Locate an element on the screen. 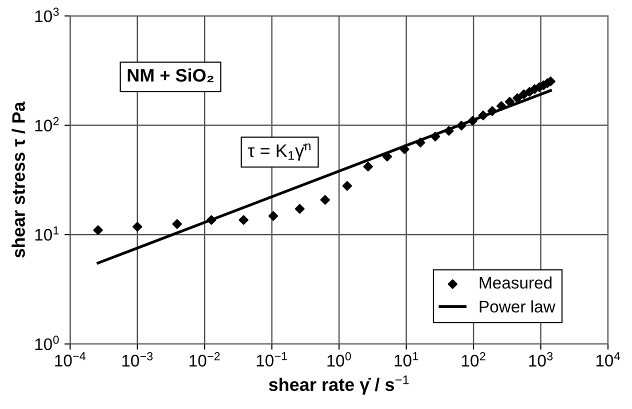  y-tick-label: 10$^{3}$ is located at coordinates (47, 15).